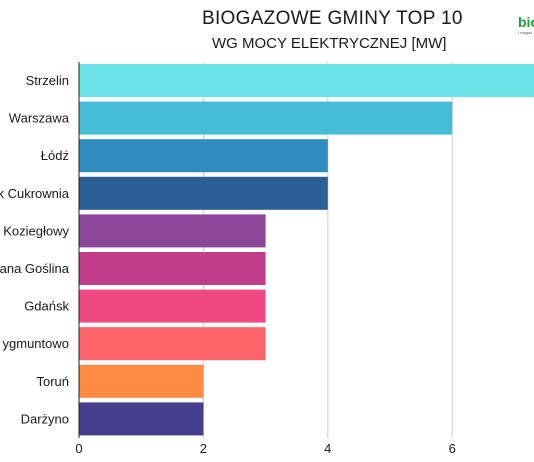 This screenshot has height=462, width=534. I want to click on brand-logo-subtext: / magaz, so click(525, 32).